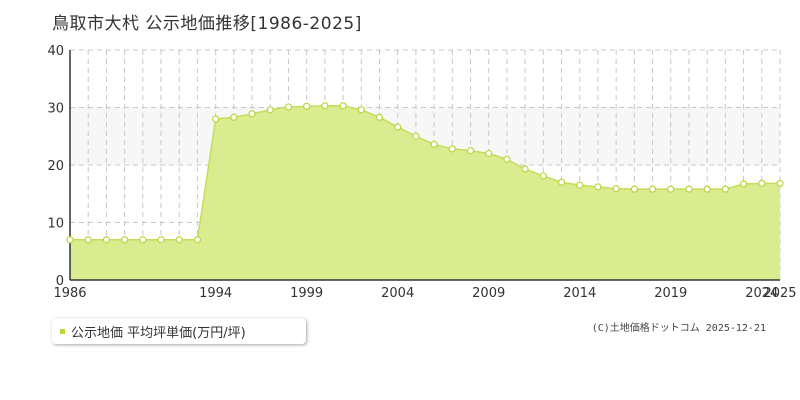 The image size is (800, 400). Describe the element at coordinates (62, 331) in the screenshot. I see `legend-marker` at that location.